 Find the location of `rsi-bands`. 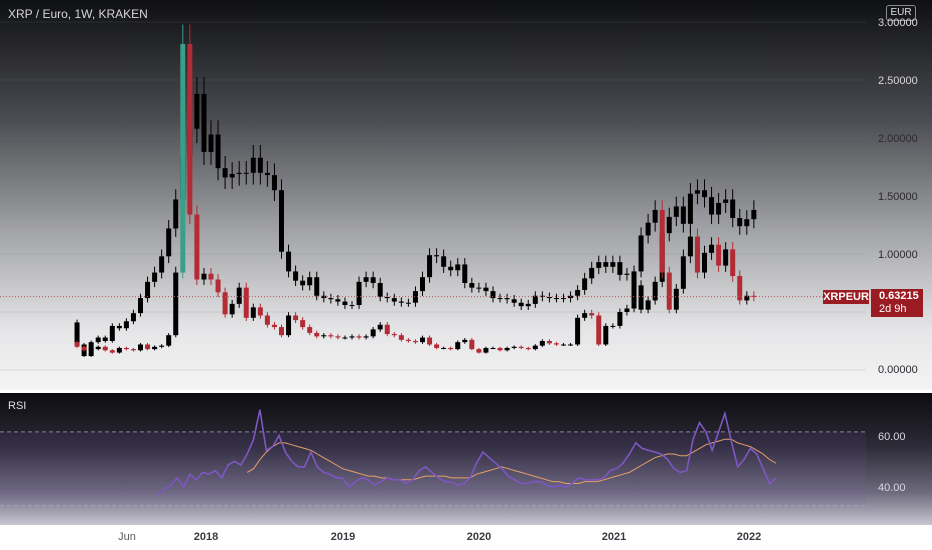

rsi-bands is located at coordinates (433, 469).